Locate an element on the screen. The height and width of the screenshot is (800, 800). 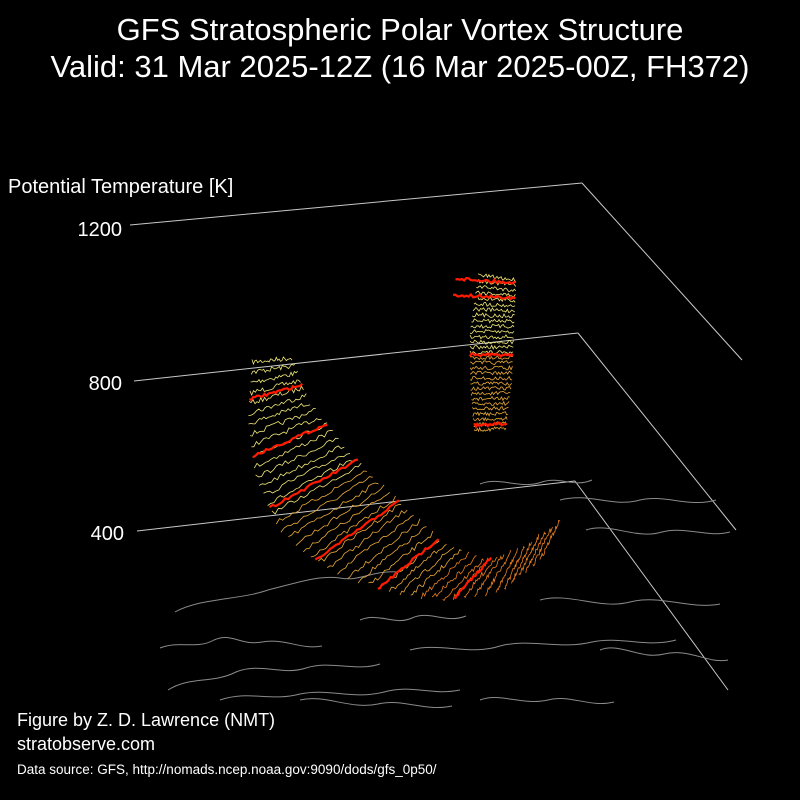
author-credit: Figure by Z. D. Lawrence (NMT) is located at coordinates (146, 720).